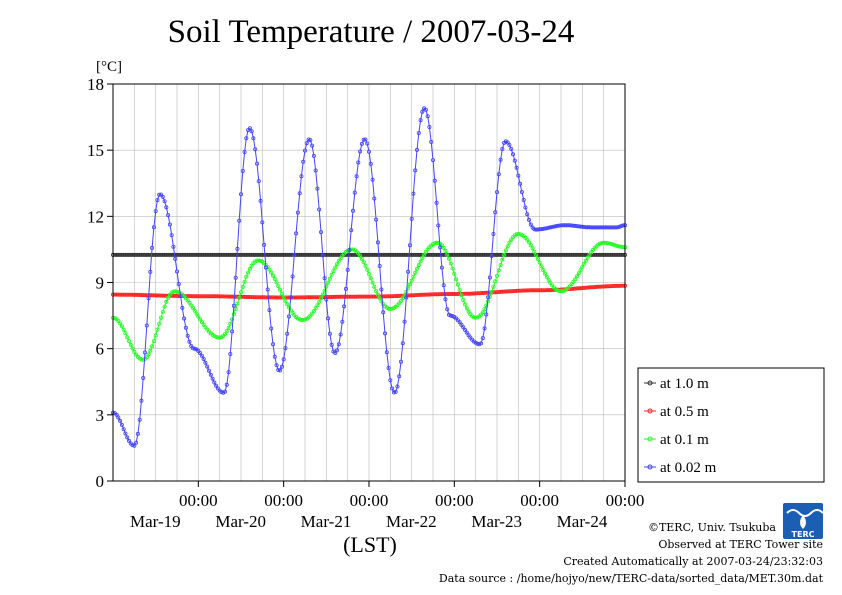  What do you see at coordinates (711, 527) in the screenshot?
I see `credit-copyright: ©TERC, Univ. Tsukuba` at bounding box center [711, 527].